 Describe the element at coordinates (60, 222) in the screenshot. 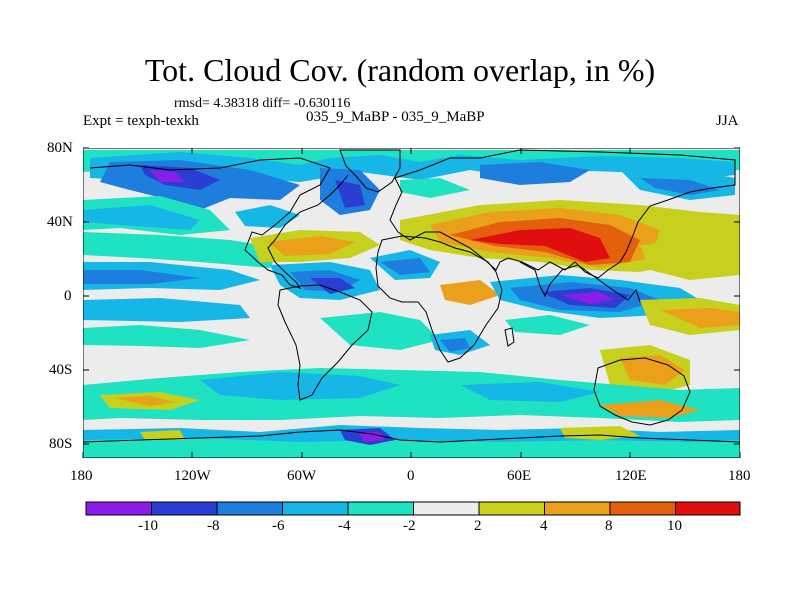

I see `lat-tick-label: 40N` at that location.